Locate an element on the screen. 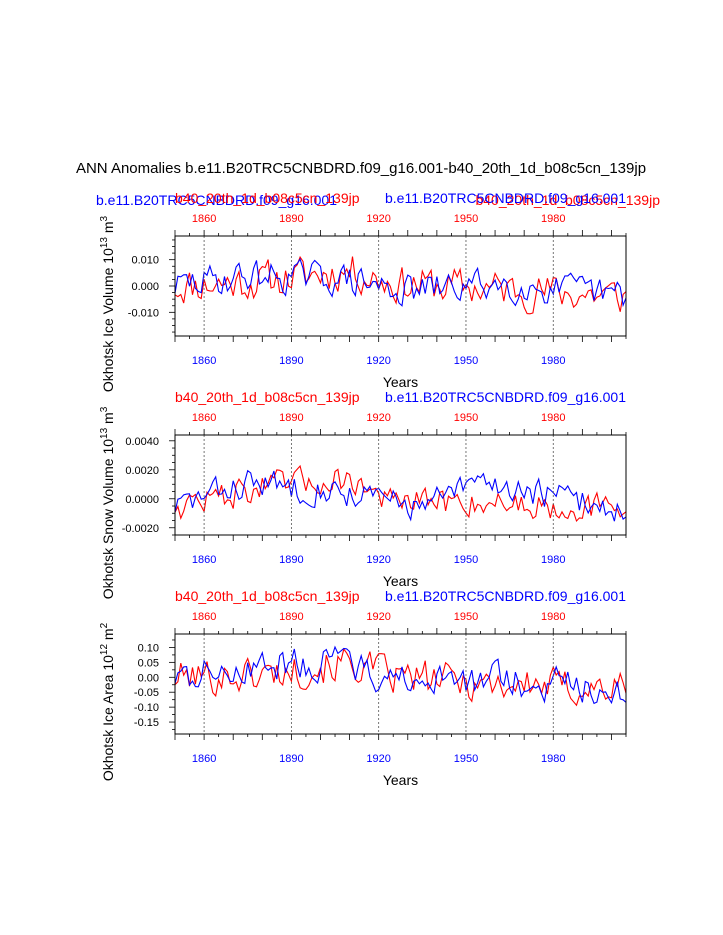 The image size is (723, 935). y-tick-label: 0.0040 is located at coordinates (142, 442).